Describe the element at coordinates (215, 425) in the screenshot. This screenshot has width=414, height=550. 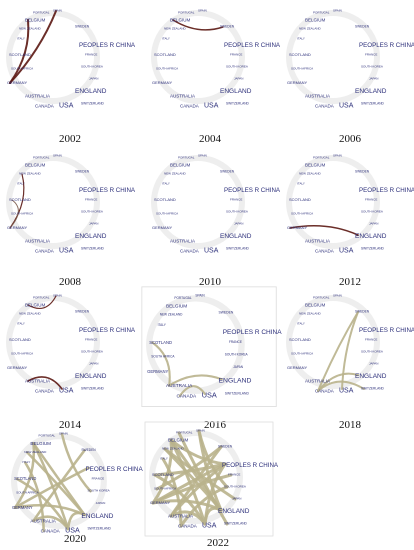
I see `year-label: 2016` at that location.